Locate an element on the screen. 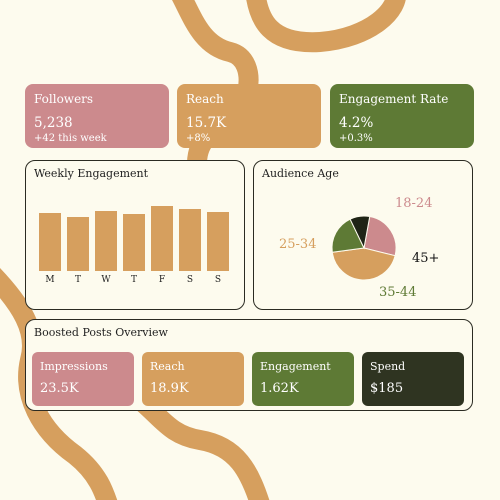 Image resolution: width=500 pixels, height=500 pixels. weekly-engagement-title: Weekly Engagement is located at coordinates (91, 173).